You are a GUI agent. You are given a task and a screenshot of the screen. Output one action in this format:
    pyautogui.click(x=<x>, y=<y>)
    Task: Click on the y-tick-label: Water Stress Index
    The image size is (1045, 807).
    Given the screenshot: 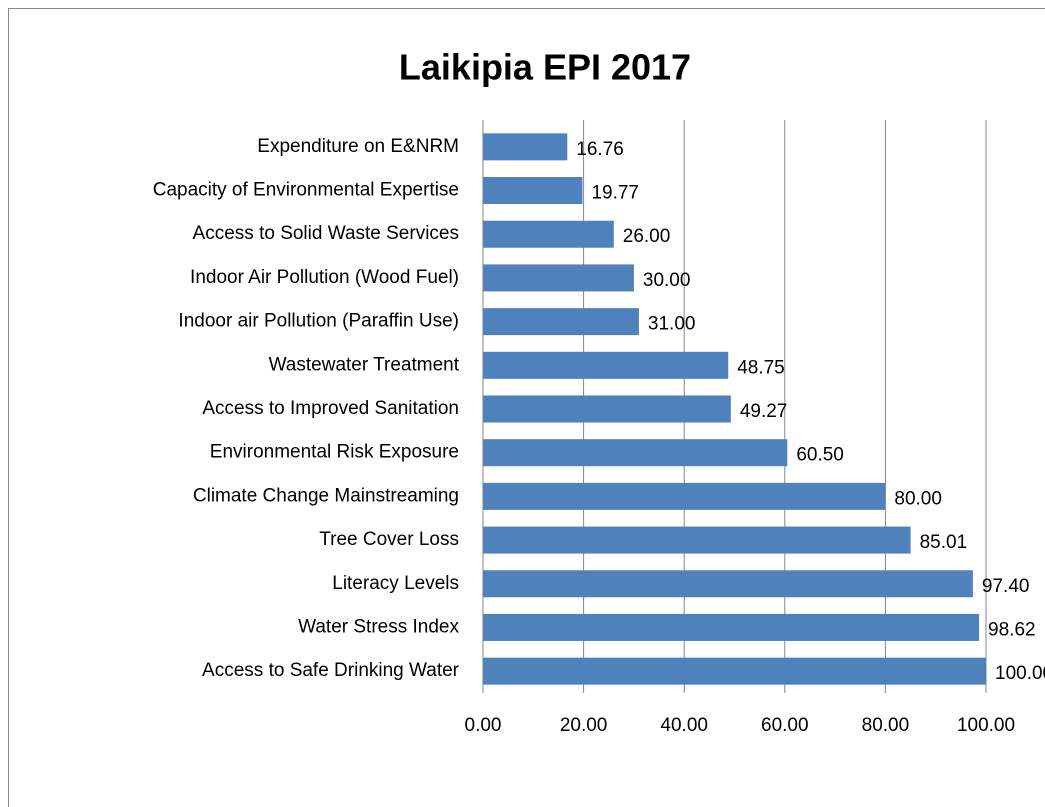 What is the action you would take?
    pyautogui.click(x=378, y=626)
    